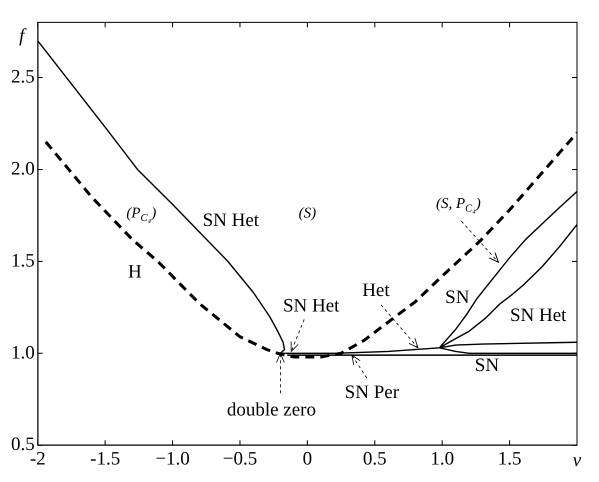 The height and width of the screenshot is (482, 599). I want to click on y-tick-label: 2.0, so click(23, 169).